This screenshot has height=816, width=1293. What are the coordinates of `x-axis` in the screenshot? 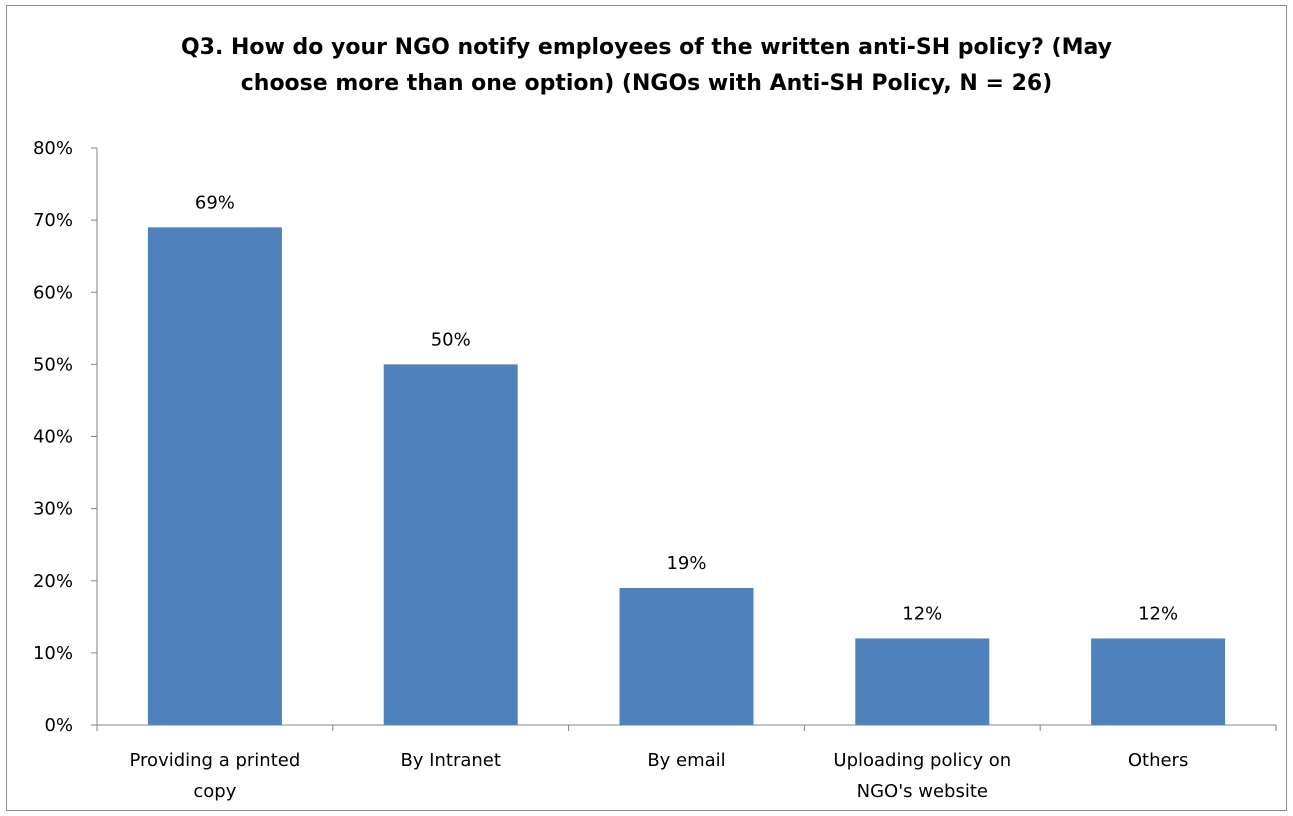 It's located at (686, 727).